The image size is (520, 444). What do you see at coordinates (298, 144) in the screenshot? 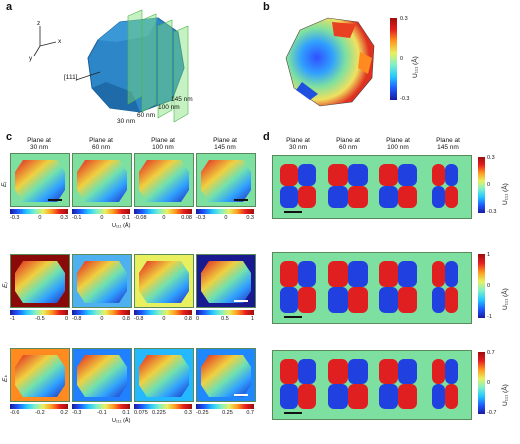
I see `d-column-header: Plane at 30 nm` at bounding box center [298, 144].